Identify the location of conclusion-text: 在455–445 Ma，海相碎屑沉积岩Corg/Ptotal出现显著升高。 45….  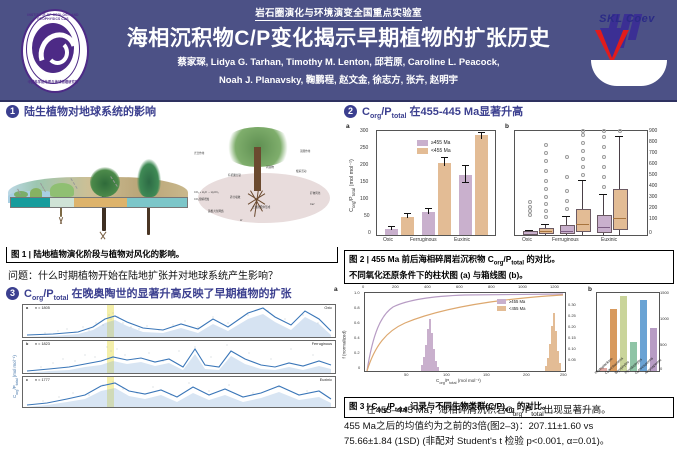
(509, 427).